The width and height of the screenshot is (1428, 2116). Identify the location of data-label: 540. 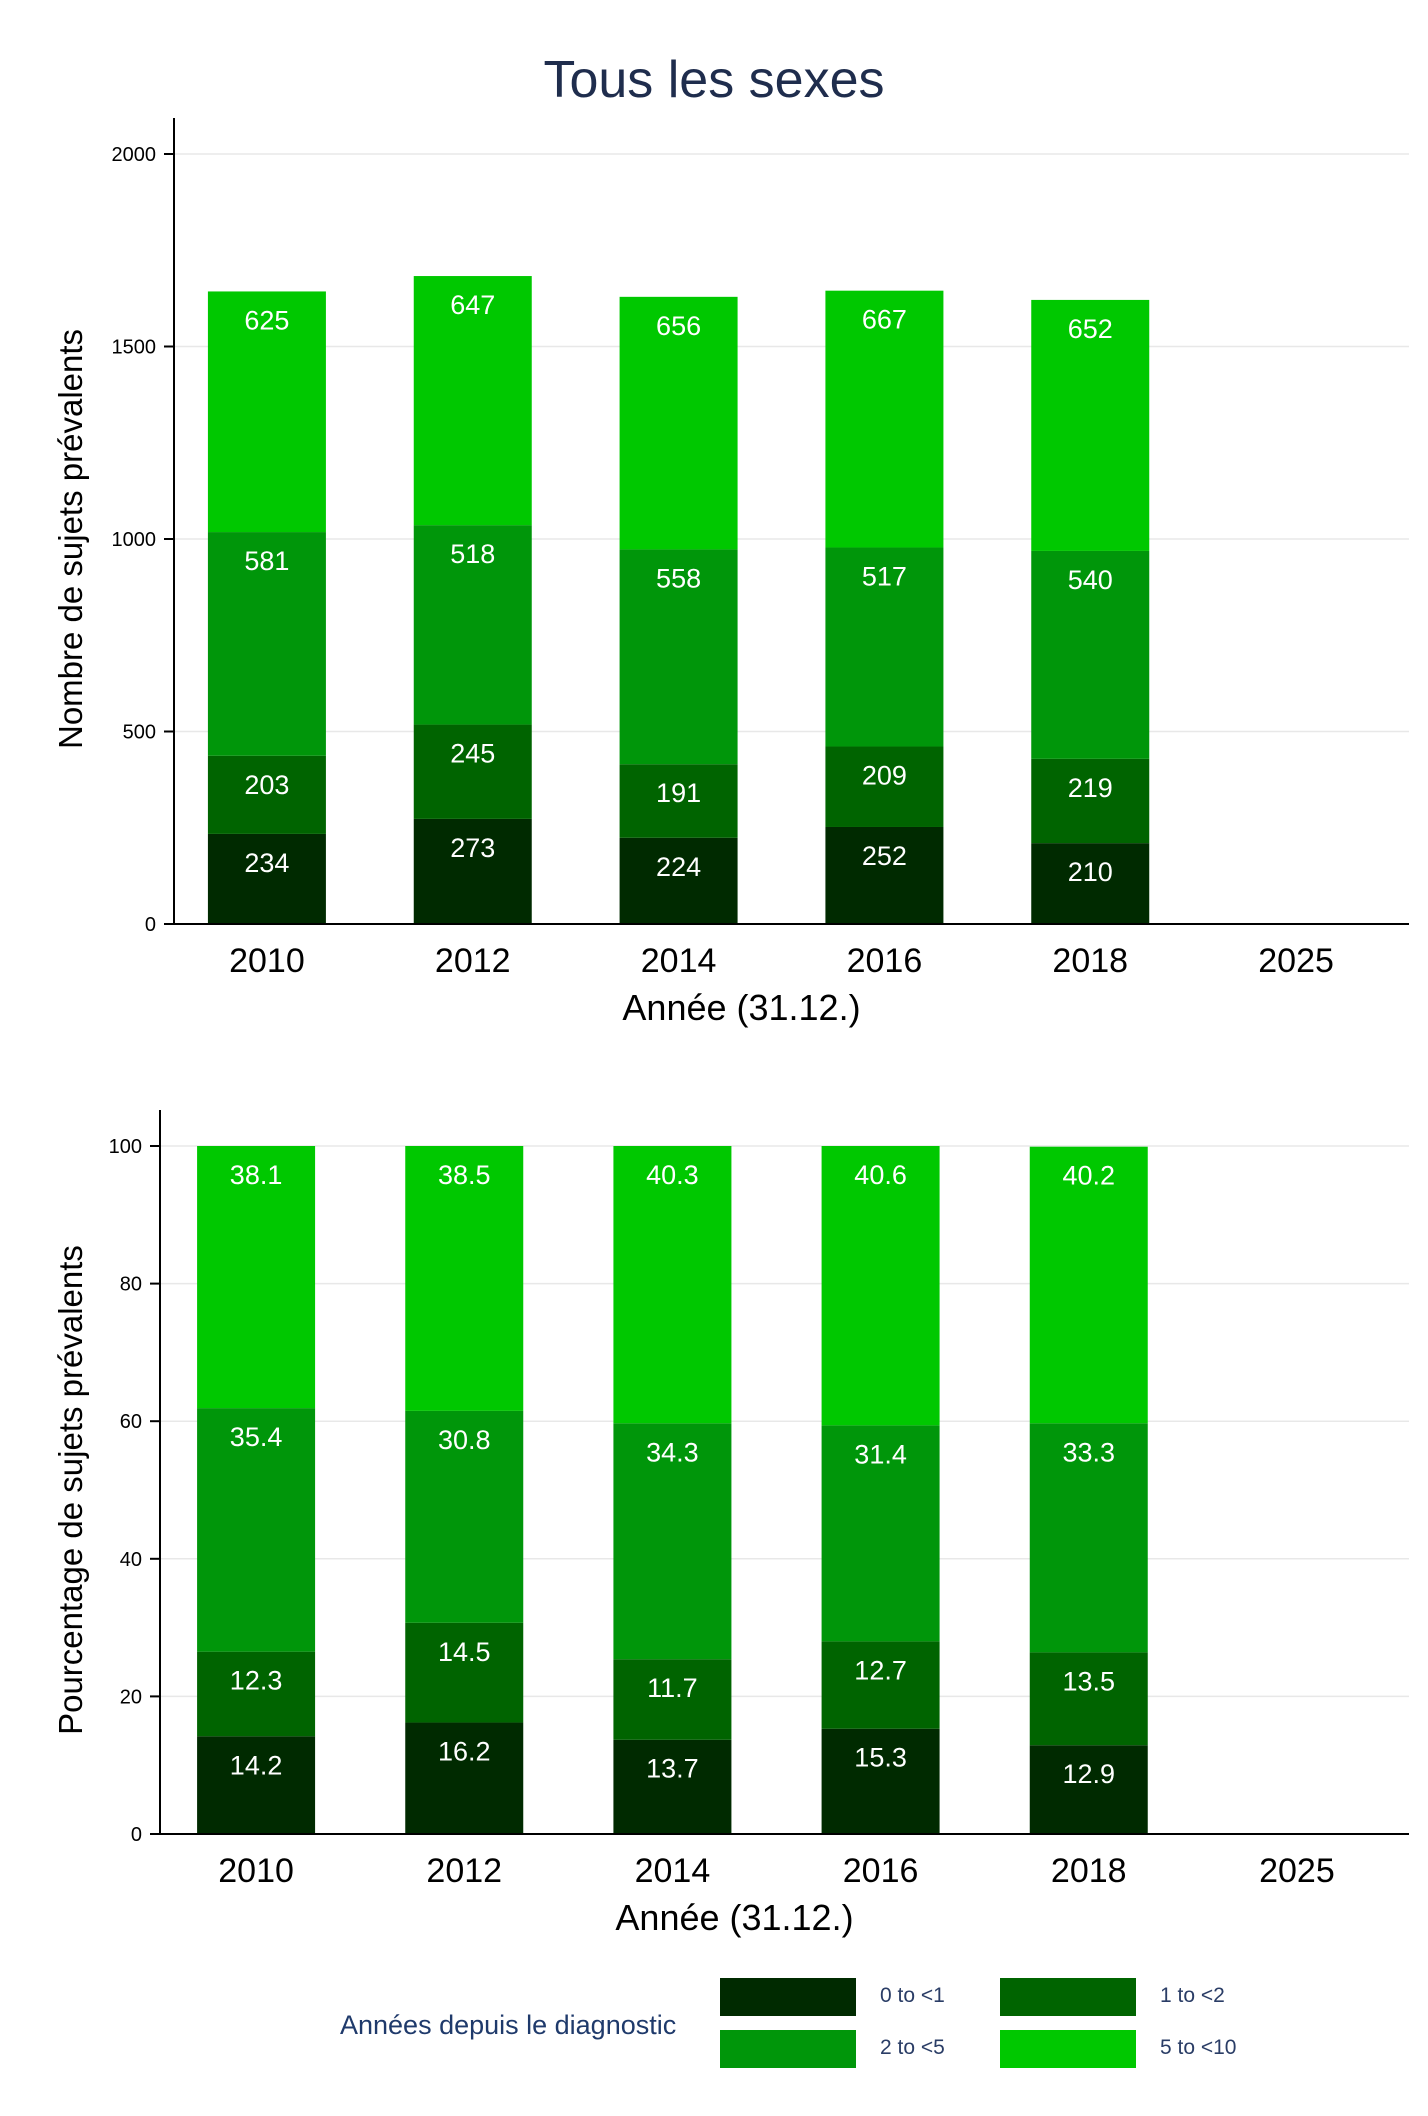
(1090, 580).